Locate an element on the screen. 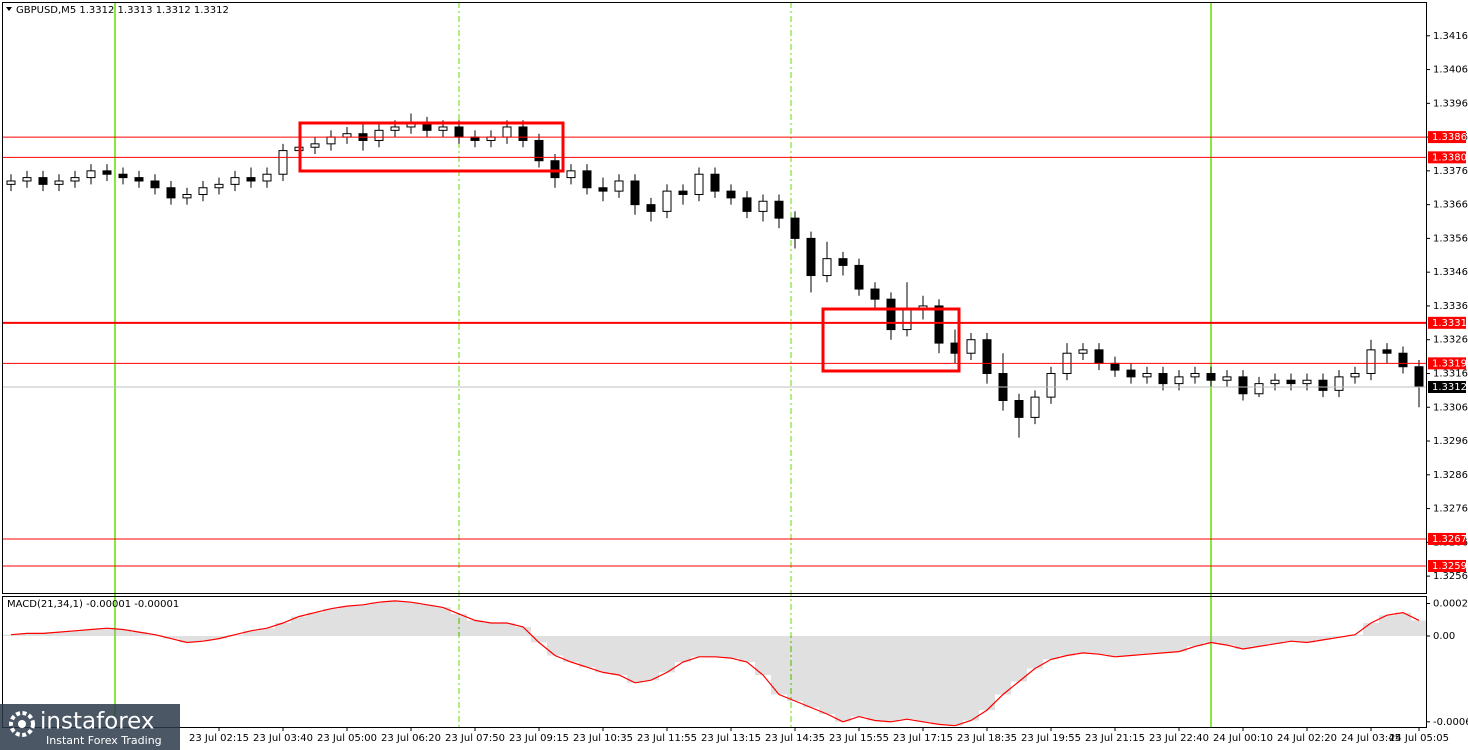 Image resolution: width=1468 pixels, height=750 pixels. logo: instaforex Instant Forex Trading is located at coordinates (90, 727).